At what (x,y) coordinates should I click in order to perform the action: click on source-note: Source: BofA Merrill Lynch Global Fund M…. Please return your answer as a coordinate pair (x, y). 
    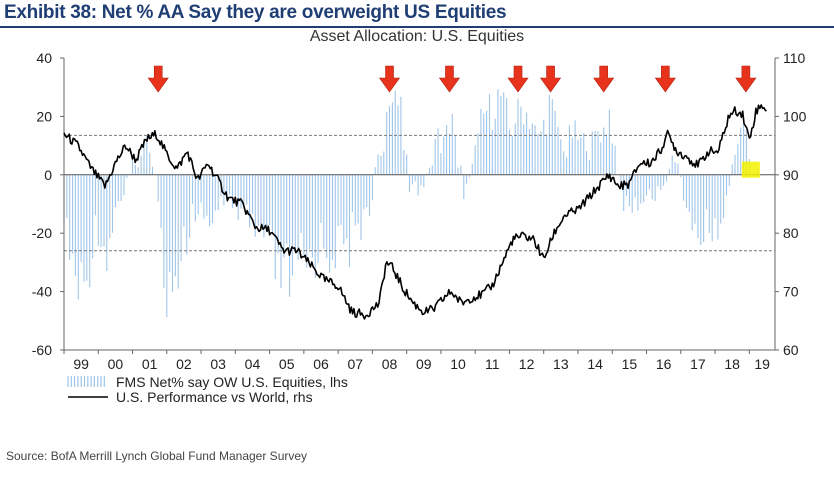
    Looking at the image, I should click on (157, 456).